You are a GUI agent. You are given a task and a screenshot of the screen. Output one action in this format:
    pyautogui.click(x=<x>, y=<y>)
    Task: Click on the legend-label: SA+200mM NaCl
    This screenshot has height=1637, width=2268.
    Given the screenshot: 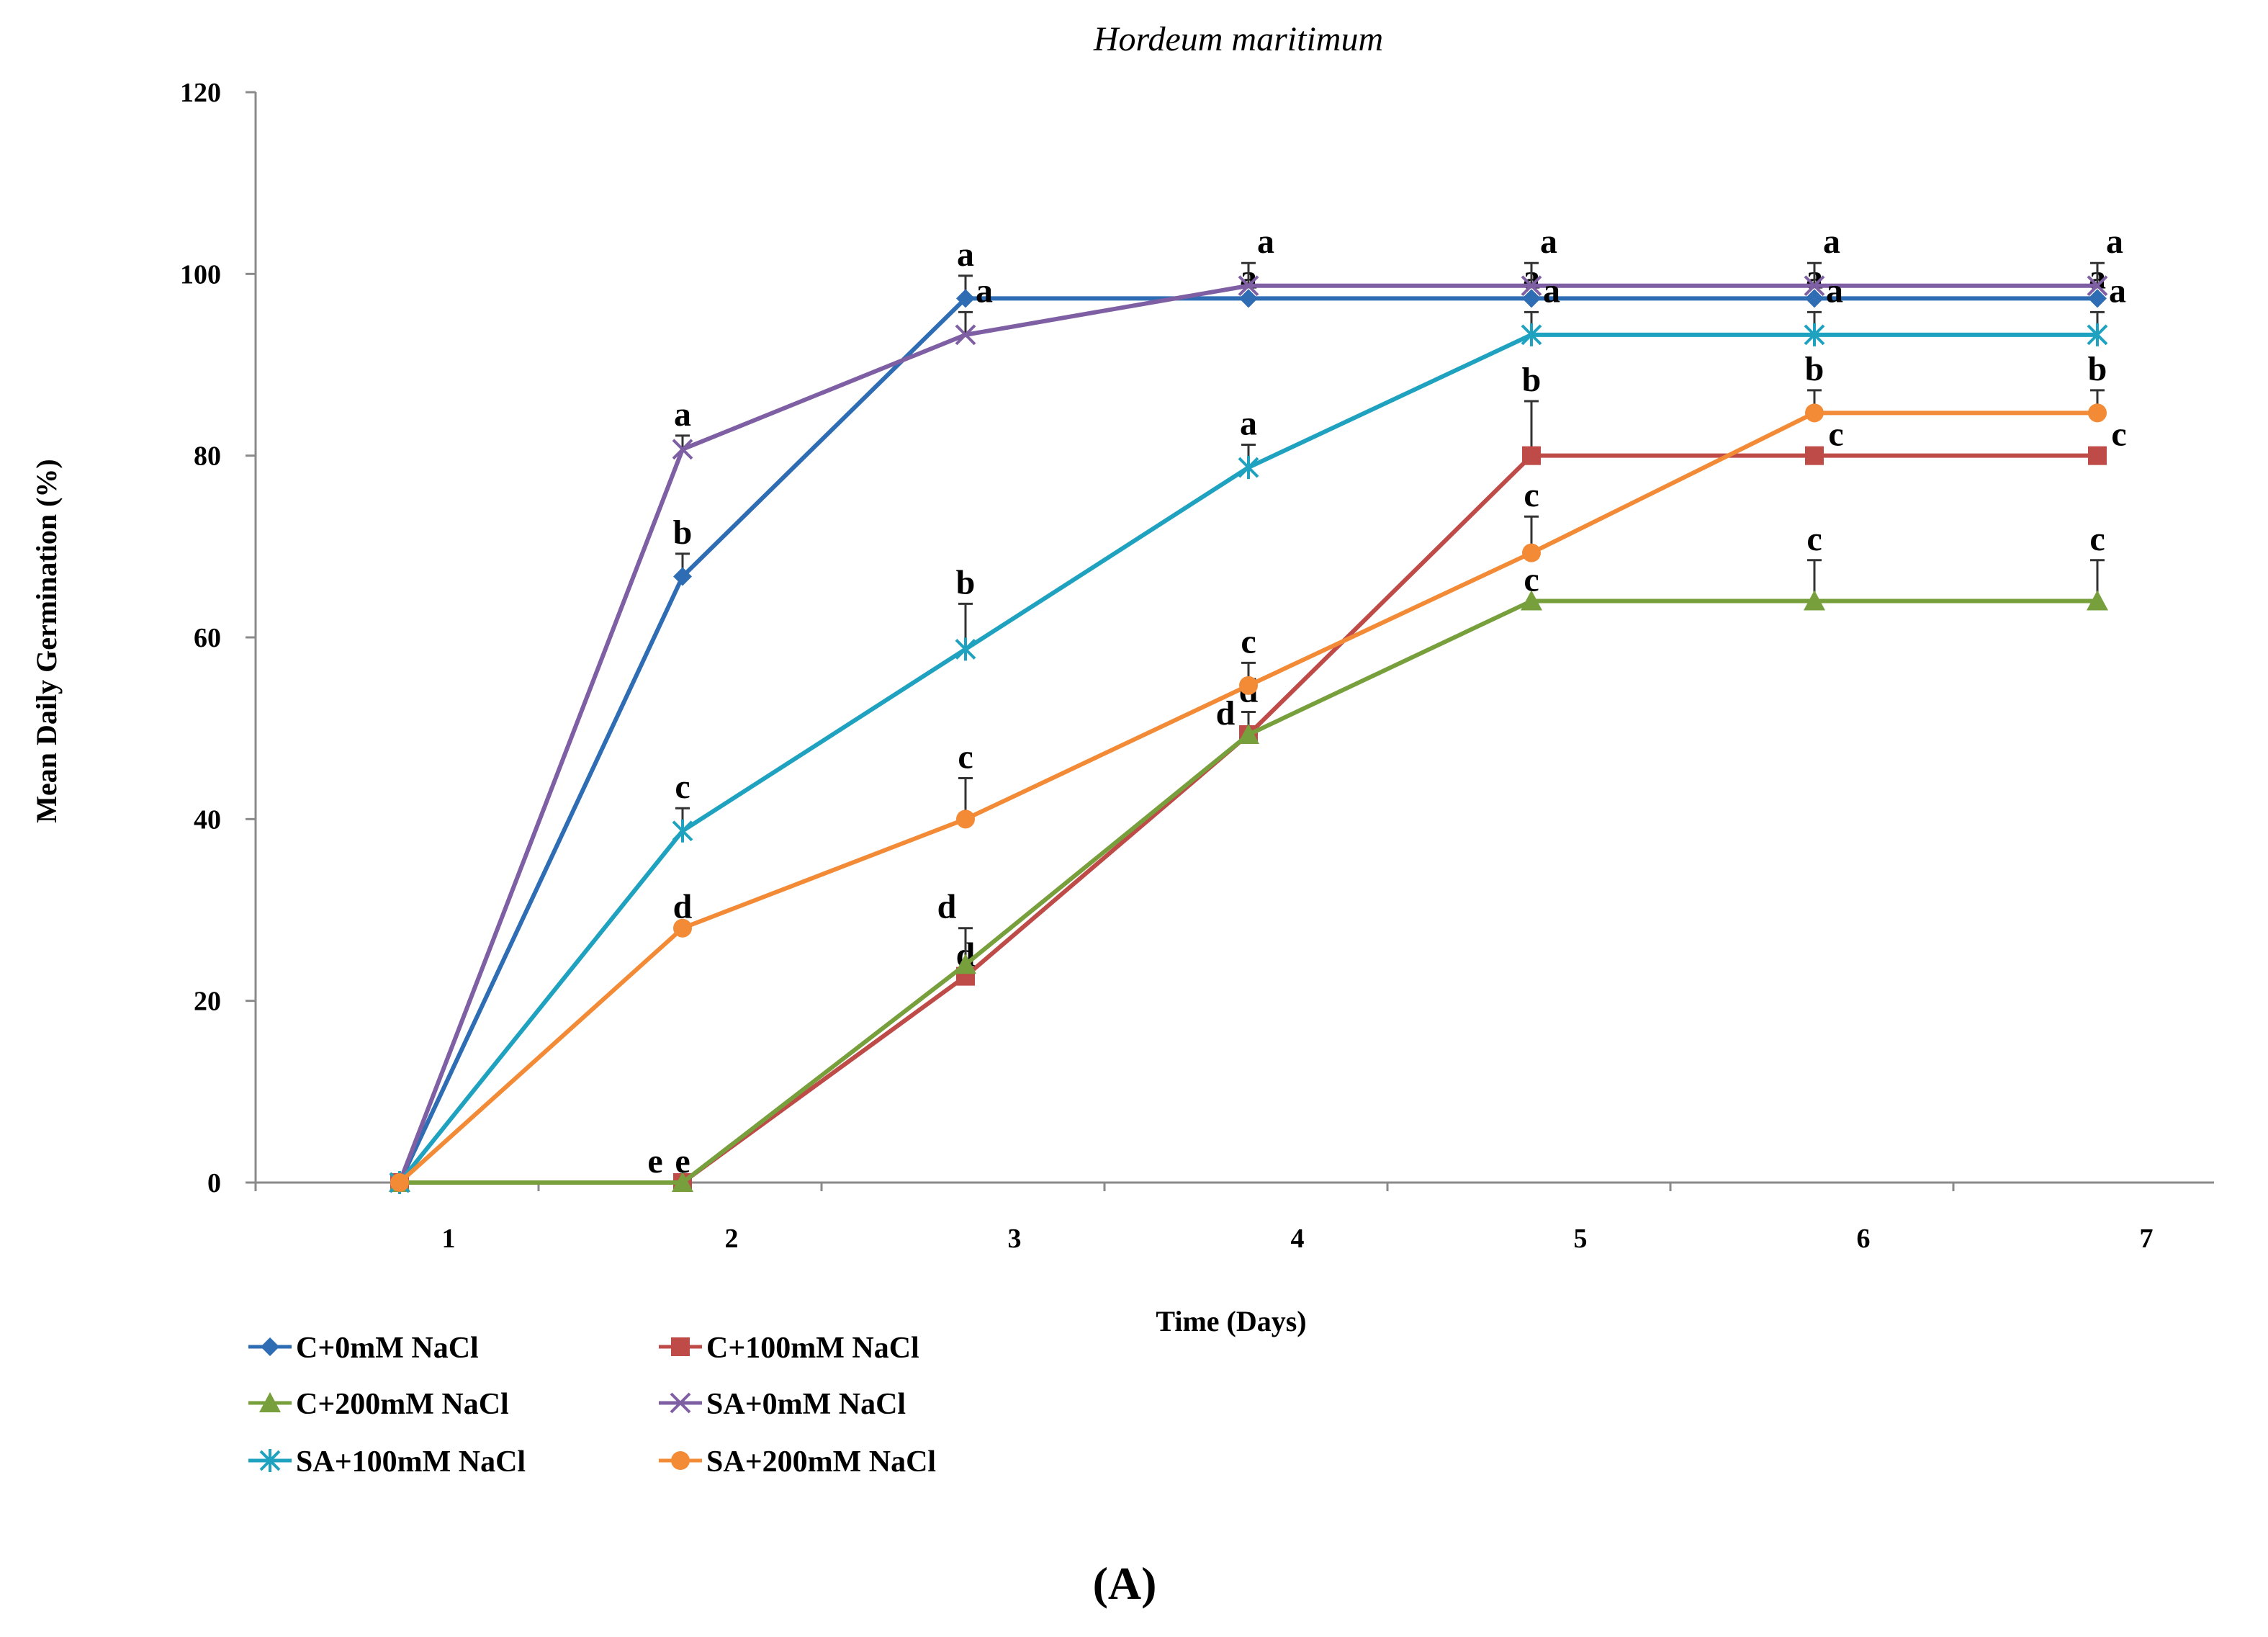 What is the action you would take?
    pyautogui.click(x=821, y=1462)
    